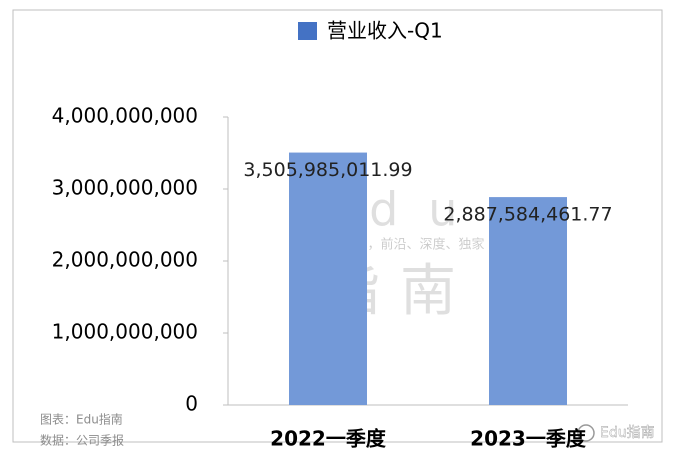 The height and width of the screenshot is (468, 688). What do you see at coordinates (328, 439) in the screenshot?
I see `x-tick-label: 2022一季度` at bounding box center [328, 439].